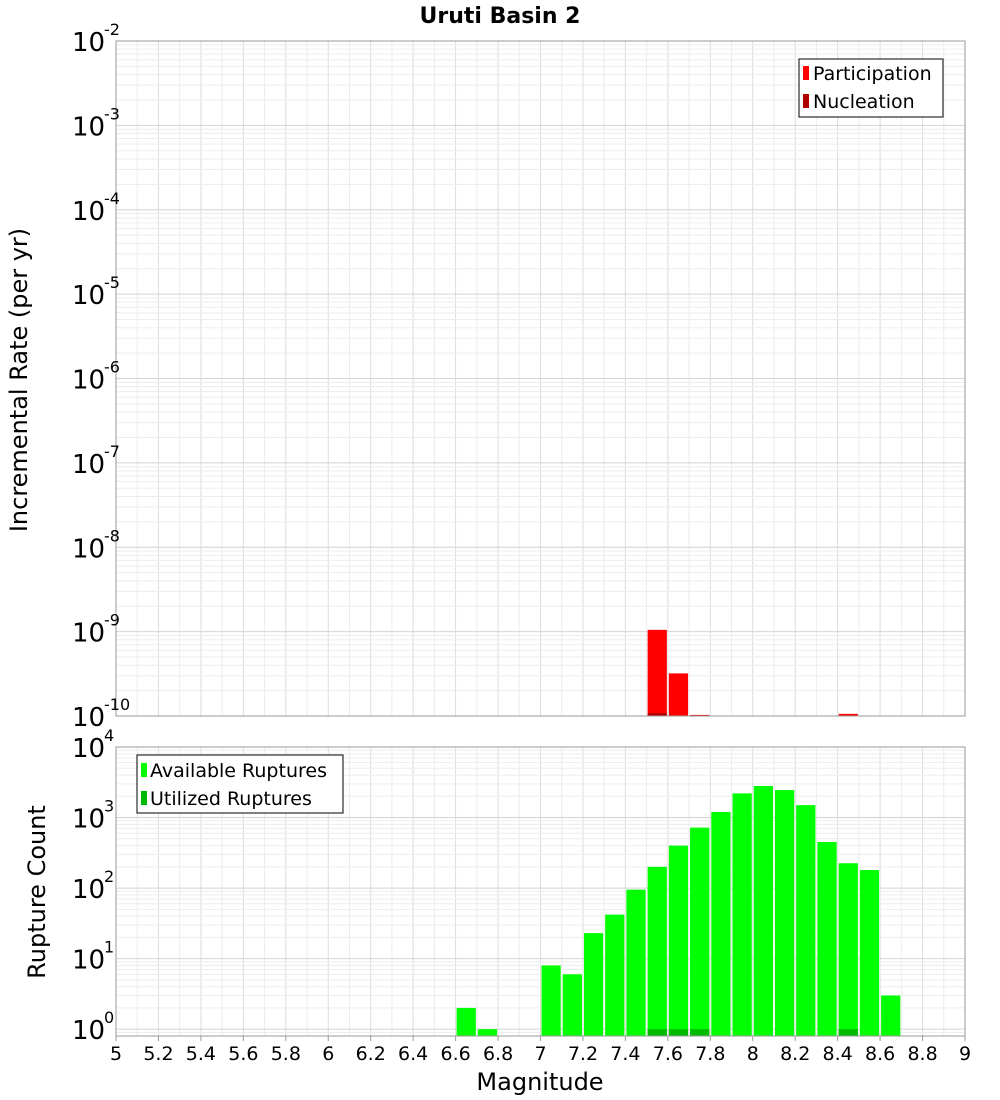 This screenshot has width=1000, height=1100. I want to click on x-tick-label: 7.2, so click(583, 1054).